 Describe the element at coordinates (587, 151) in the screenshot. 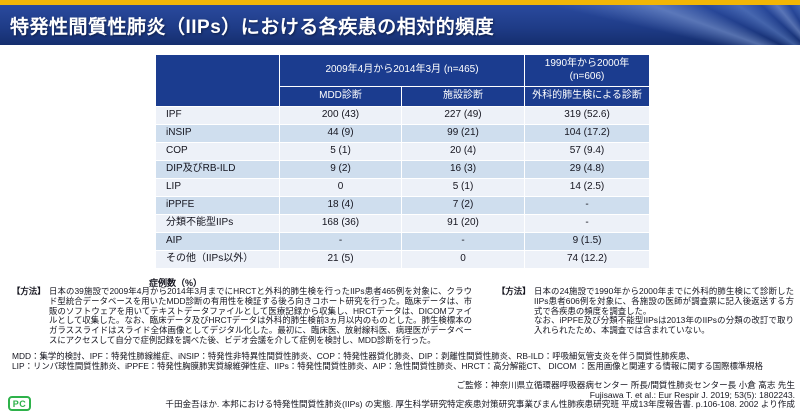

I see `cell-value: 57 (9.4)` at that location.